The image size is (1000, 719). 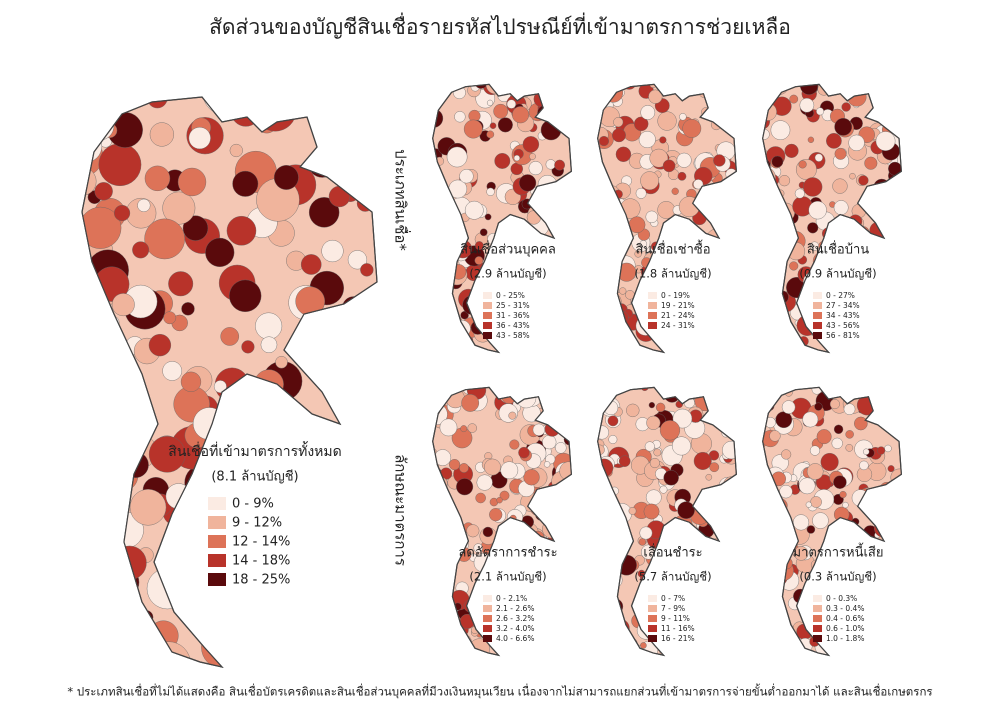 What do you see at coordinates (261, 561) in the screenshot?
I see `legend-label: 14 - 18%` at bounding box center [261, 561].